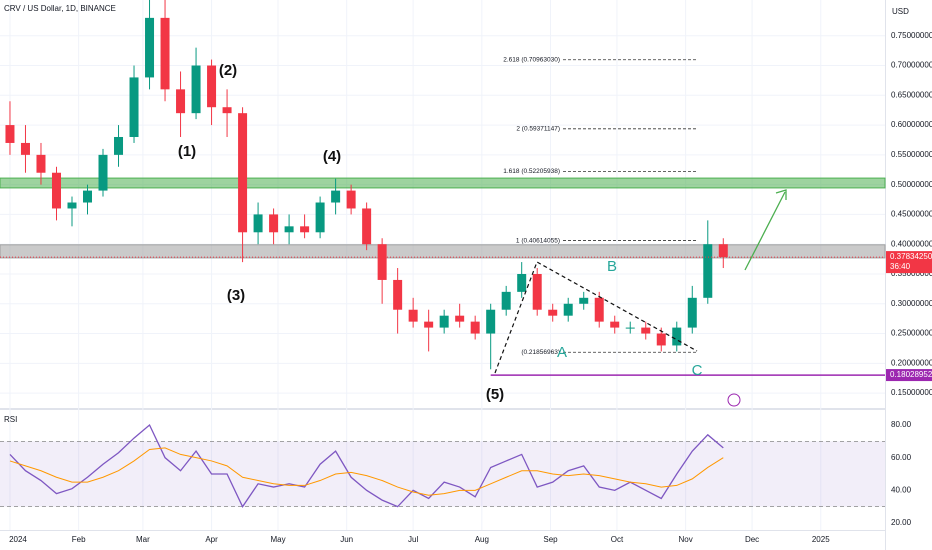 This screenshot has width=932, height=550. Describe the element at coordinates (901, 457) in the screenshot. I see `y-tick-label: 60.00` at that location.